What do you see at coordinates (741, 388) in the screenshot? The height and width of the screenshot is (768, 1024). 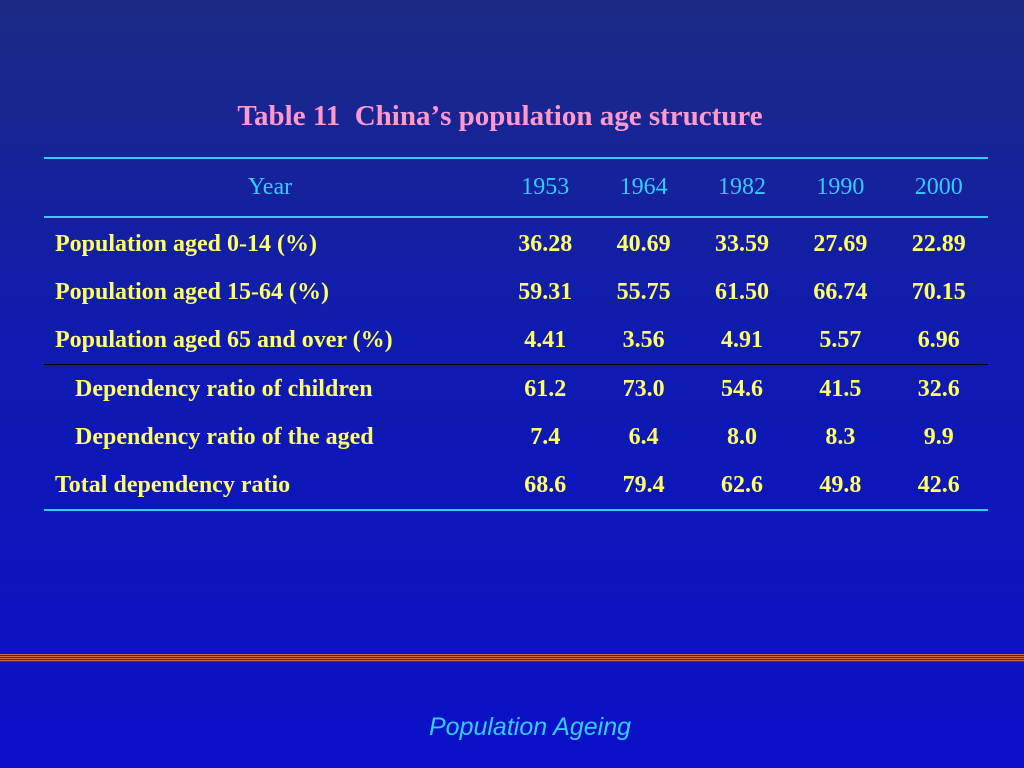 I see `table-cell: 54.6` at bounding box center [741, 388].